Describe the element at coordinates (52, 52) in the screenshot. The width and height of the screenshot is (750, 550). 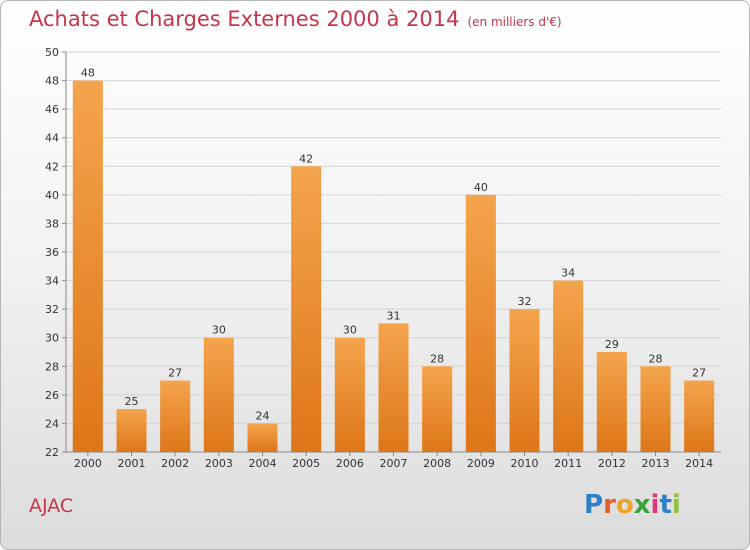
I see `y-tick-label: 50` at that location.